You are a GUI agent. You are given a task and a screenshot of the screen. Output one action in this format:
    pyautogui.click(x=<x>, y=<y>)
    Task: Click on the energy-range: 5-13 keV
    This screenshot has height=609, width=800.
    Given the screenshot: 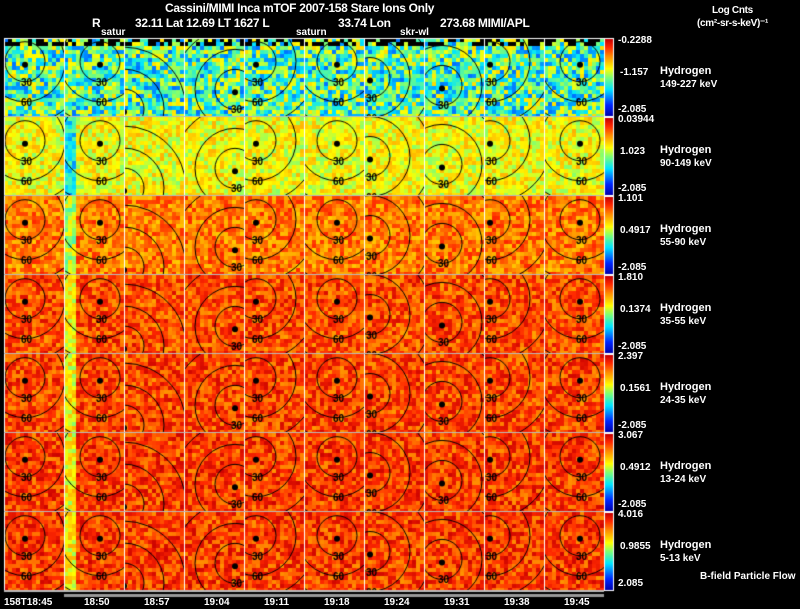 What is the action you would take?
    pyautogui.click(x=680, y=558)
    